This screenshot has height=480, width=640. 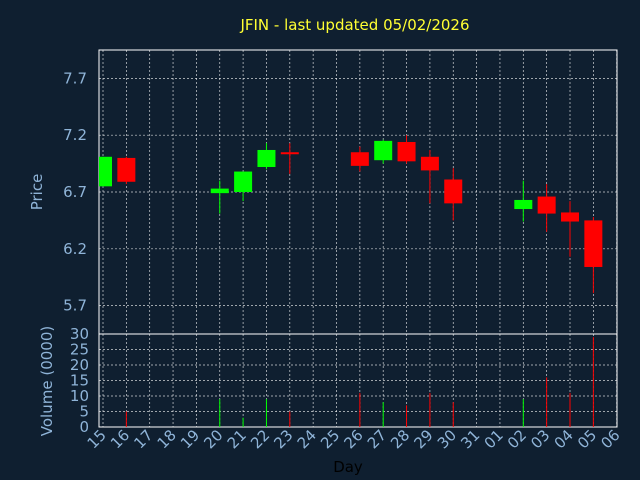 What do you see at coordinates (307, 439) in the screenshot?
I see `day-tick-label: 24` at bounding box center [307, 439].